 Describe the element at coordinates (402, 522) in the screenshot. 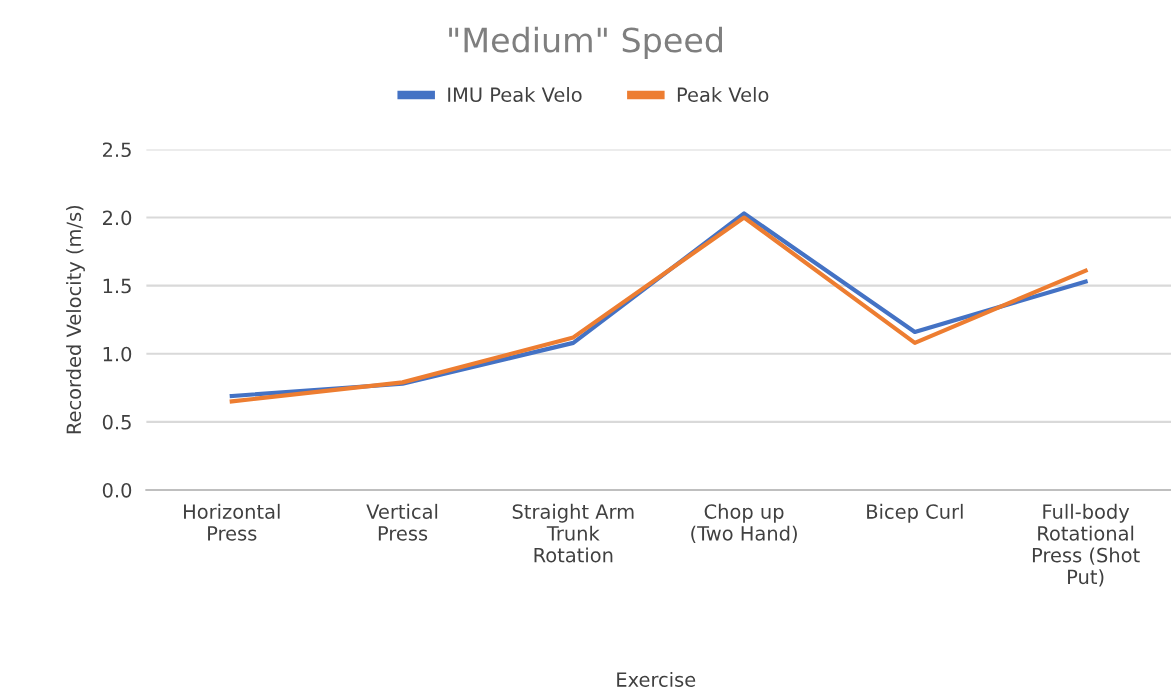

I see `x-tick-label: Vertical Press` at that location.